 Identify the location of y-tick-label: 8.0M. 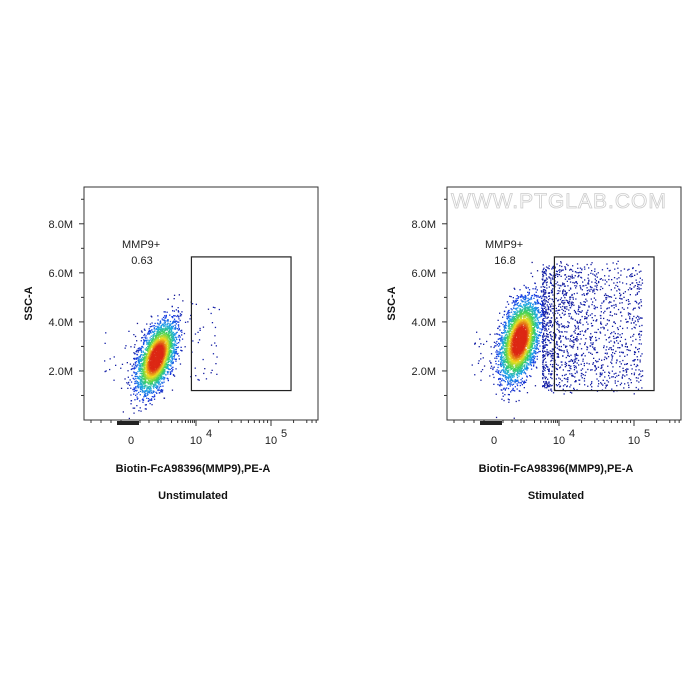
(61, 225).